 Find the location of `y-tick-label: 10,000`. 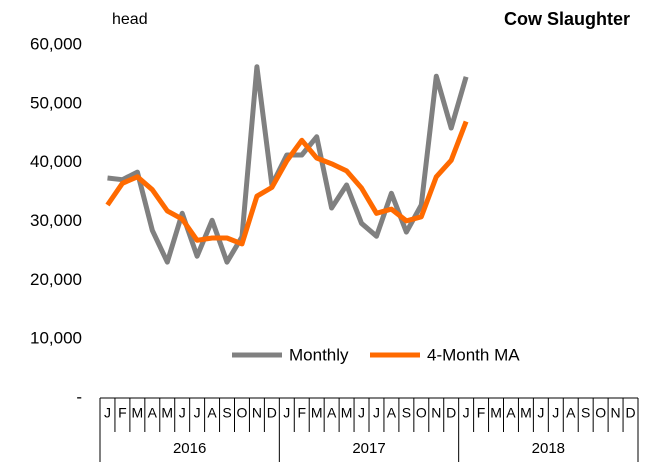

y-tick-label: 10,000 is located at coordinates (56, 338).